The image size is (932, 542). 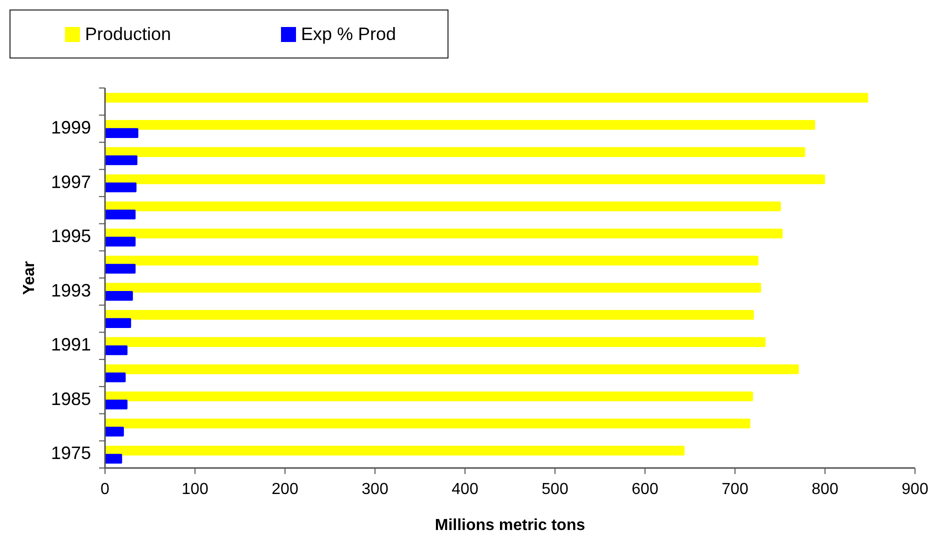 What do you see at coordinates (70, 127) in the screenshot?
I see `y-tick-label: 1999` at bounding box center [70, 127].